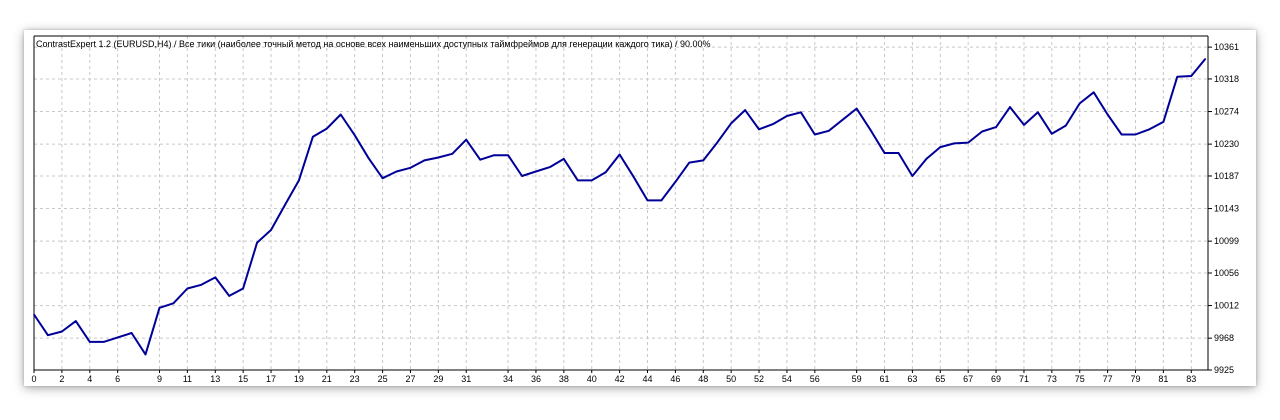 The width and height of the screenshot is (1280, 420). I want to click on x-tick-label: 38, so click(564, 379).